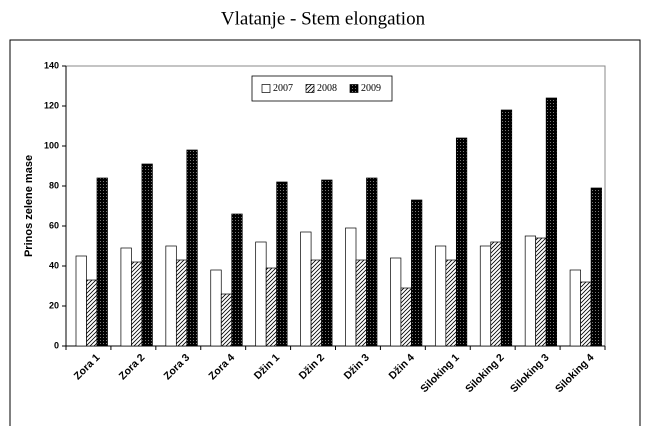 The image size is (646, 426). Describe the element at coordinates (530, 373) in the screenshot. I see `x-tick-label: Siloking 3` at that location.